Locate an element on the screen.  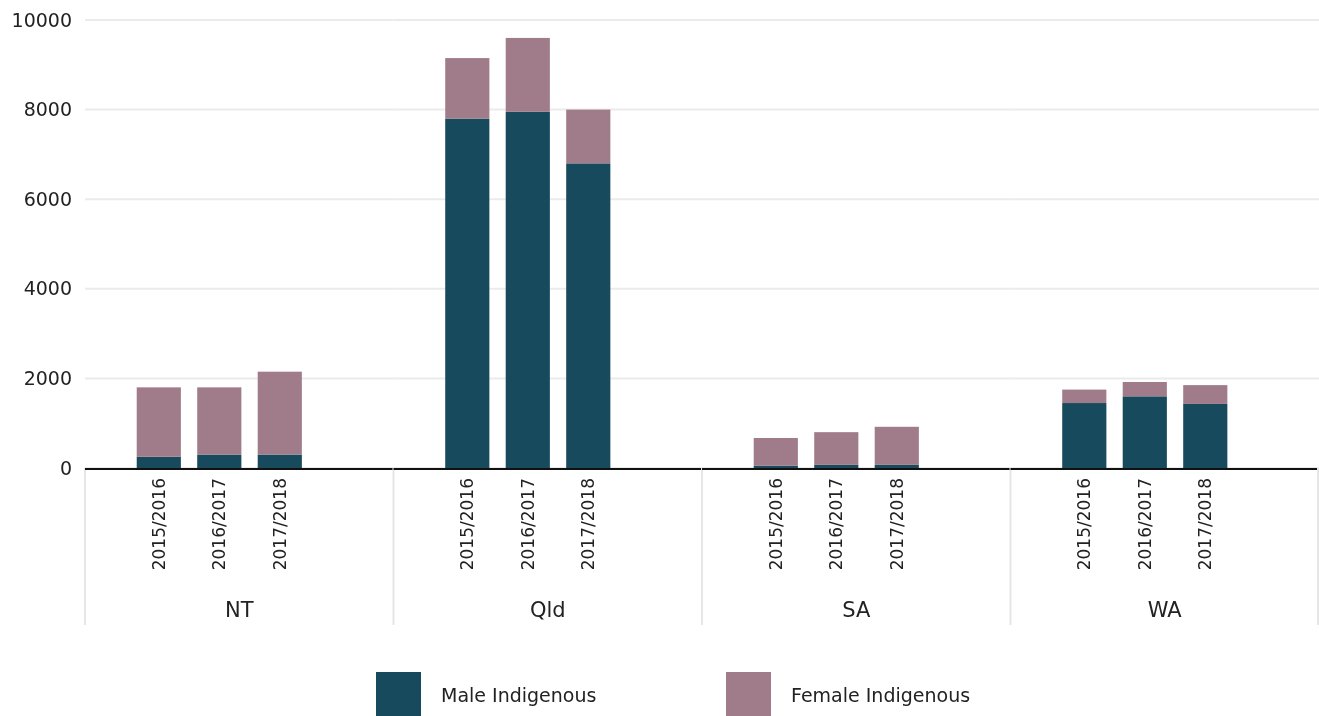
y-tick-label: 8000 is located at coordinates (47, 109).